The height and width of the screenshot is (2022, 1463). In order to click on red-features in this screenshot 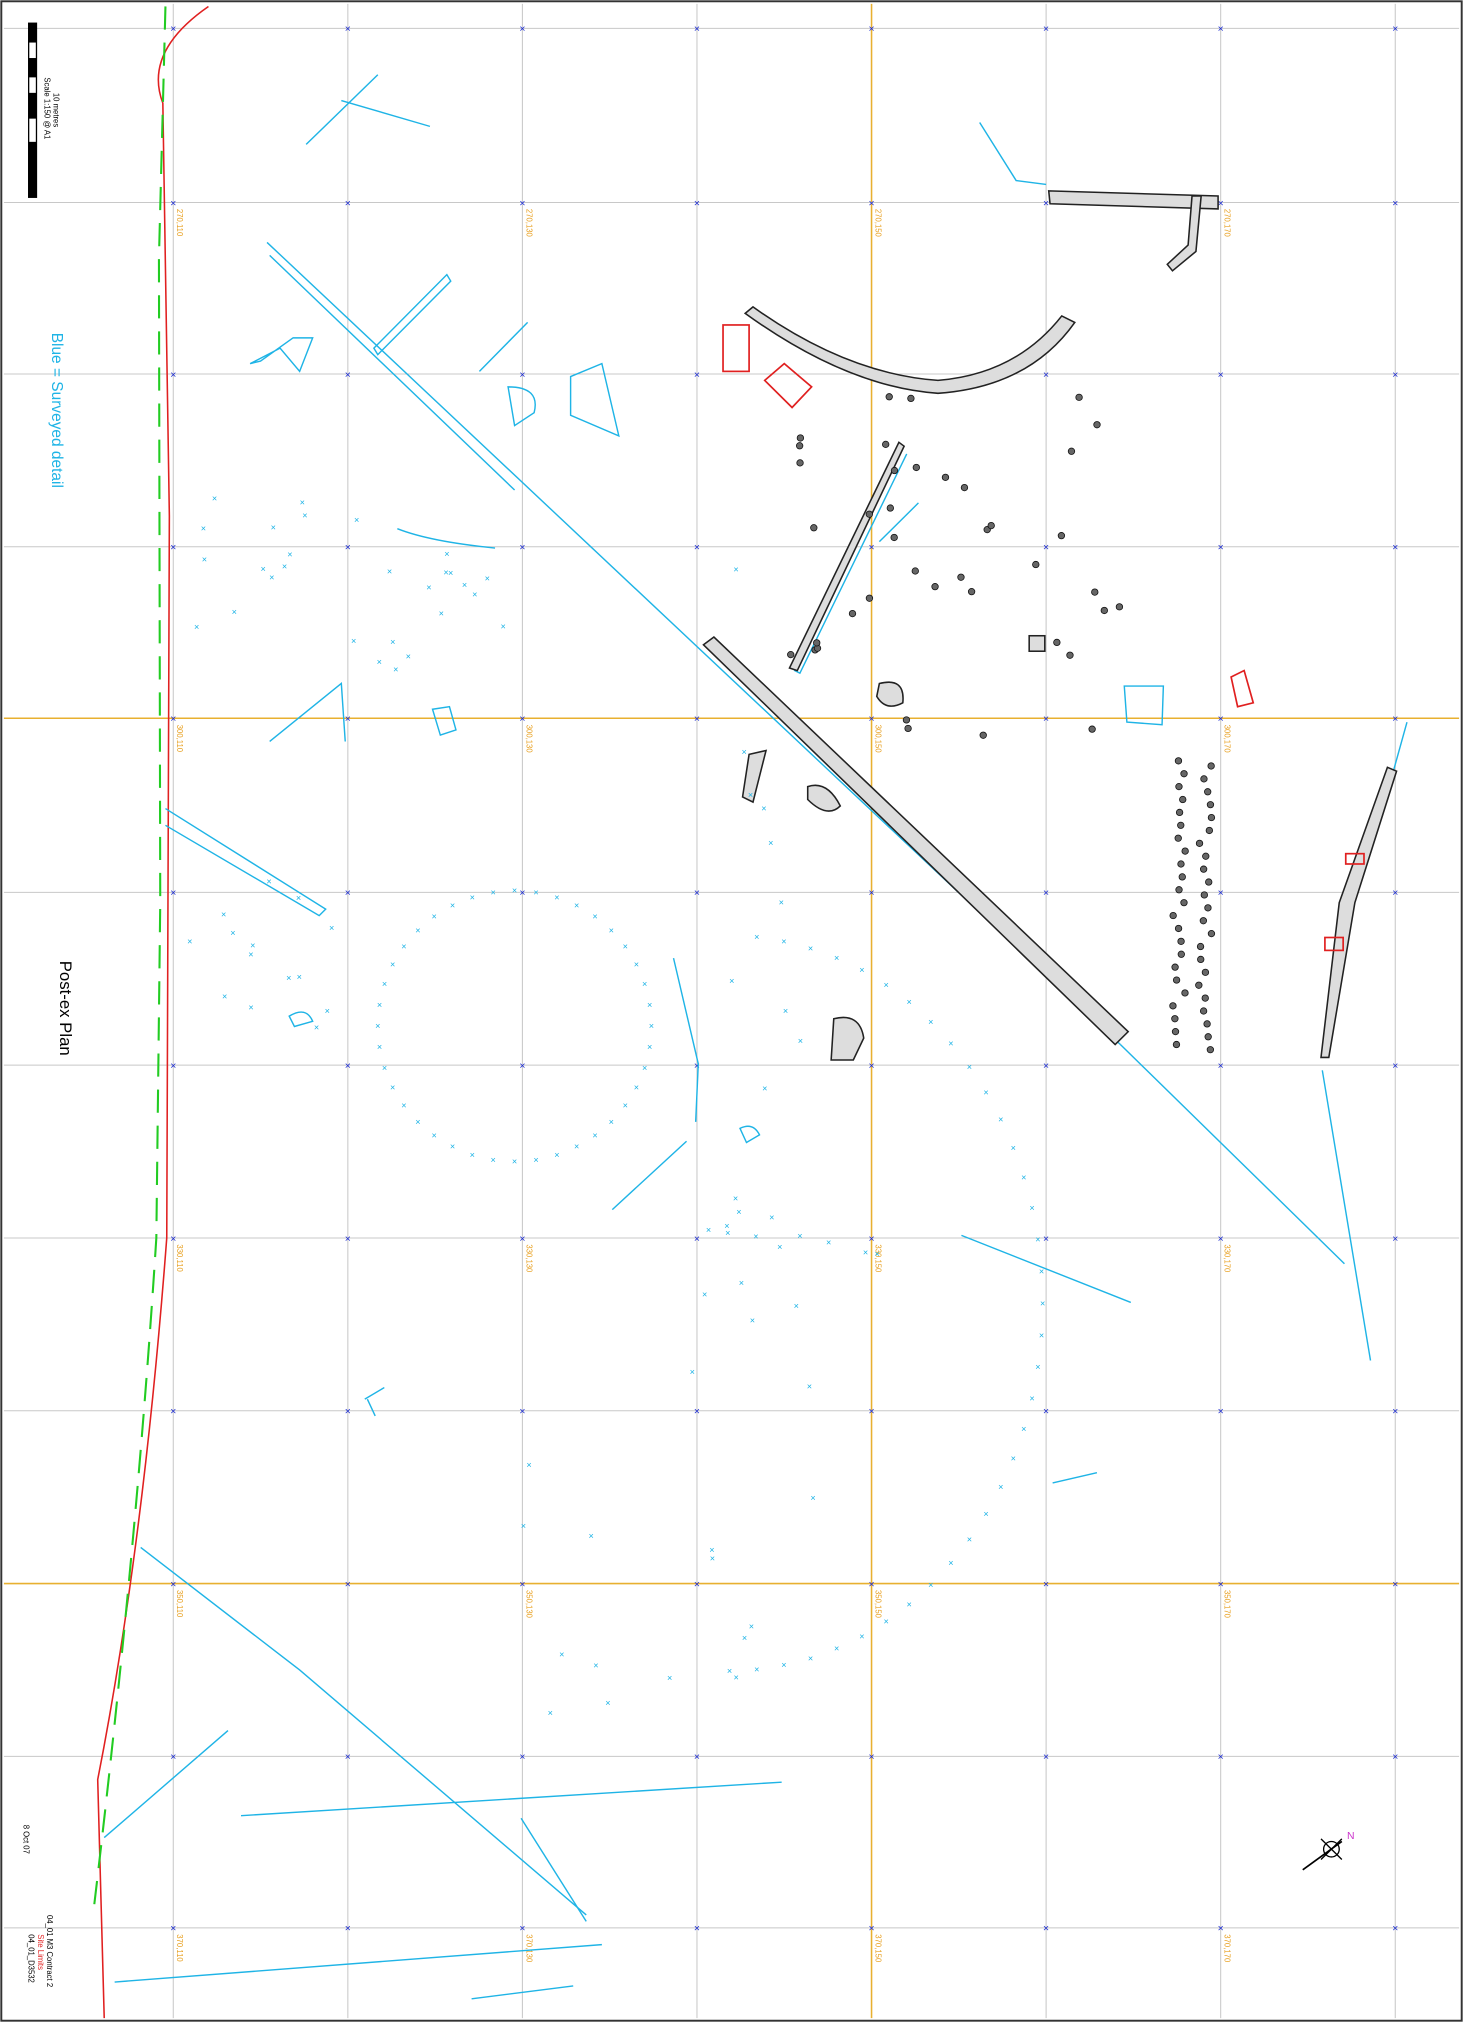, I will do `click(1043, 638)`.